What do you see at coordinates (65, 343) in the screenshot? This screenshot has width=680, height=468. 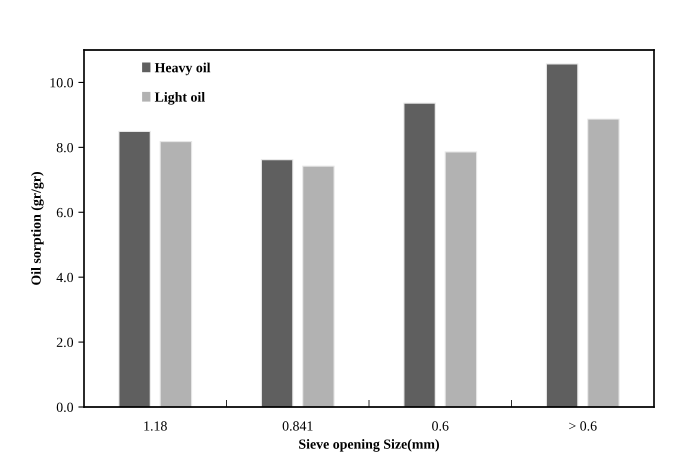 I see `y-tick-label: 2.0` at bounding box center [65, 343].